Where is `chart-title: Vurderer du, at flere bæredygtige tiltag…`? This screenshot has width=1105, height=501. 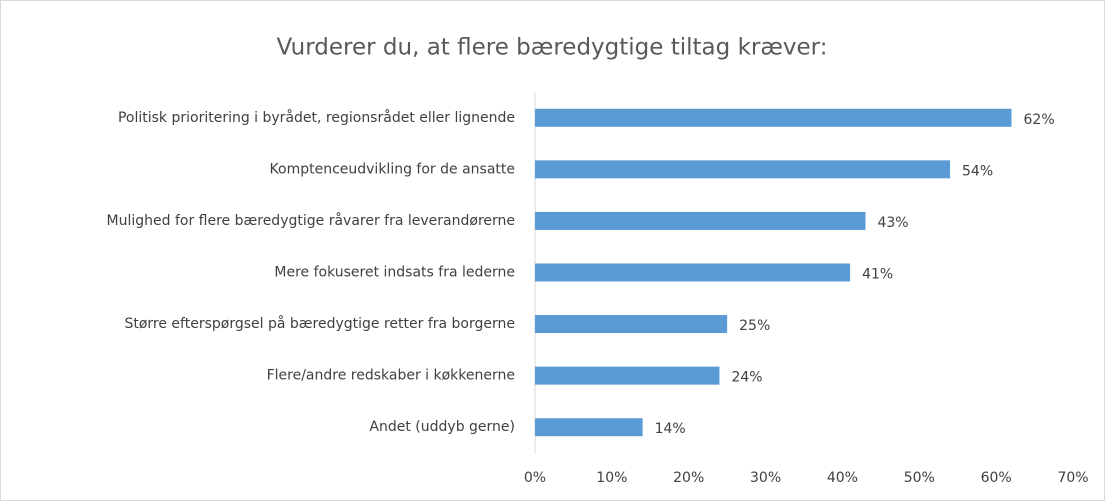
chart-title: Vurderer du, at flere bæredygtige tiltag… is located at coordinates (551, 48).